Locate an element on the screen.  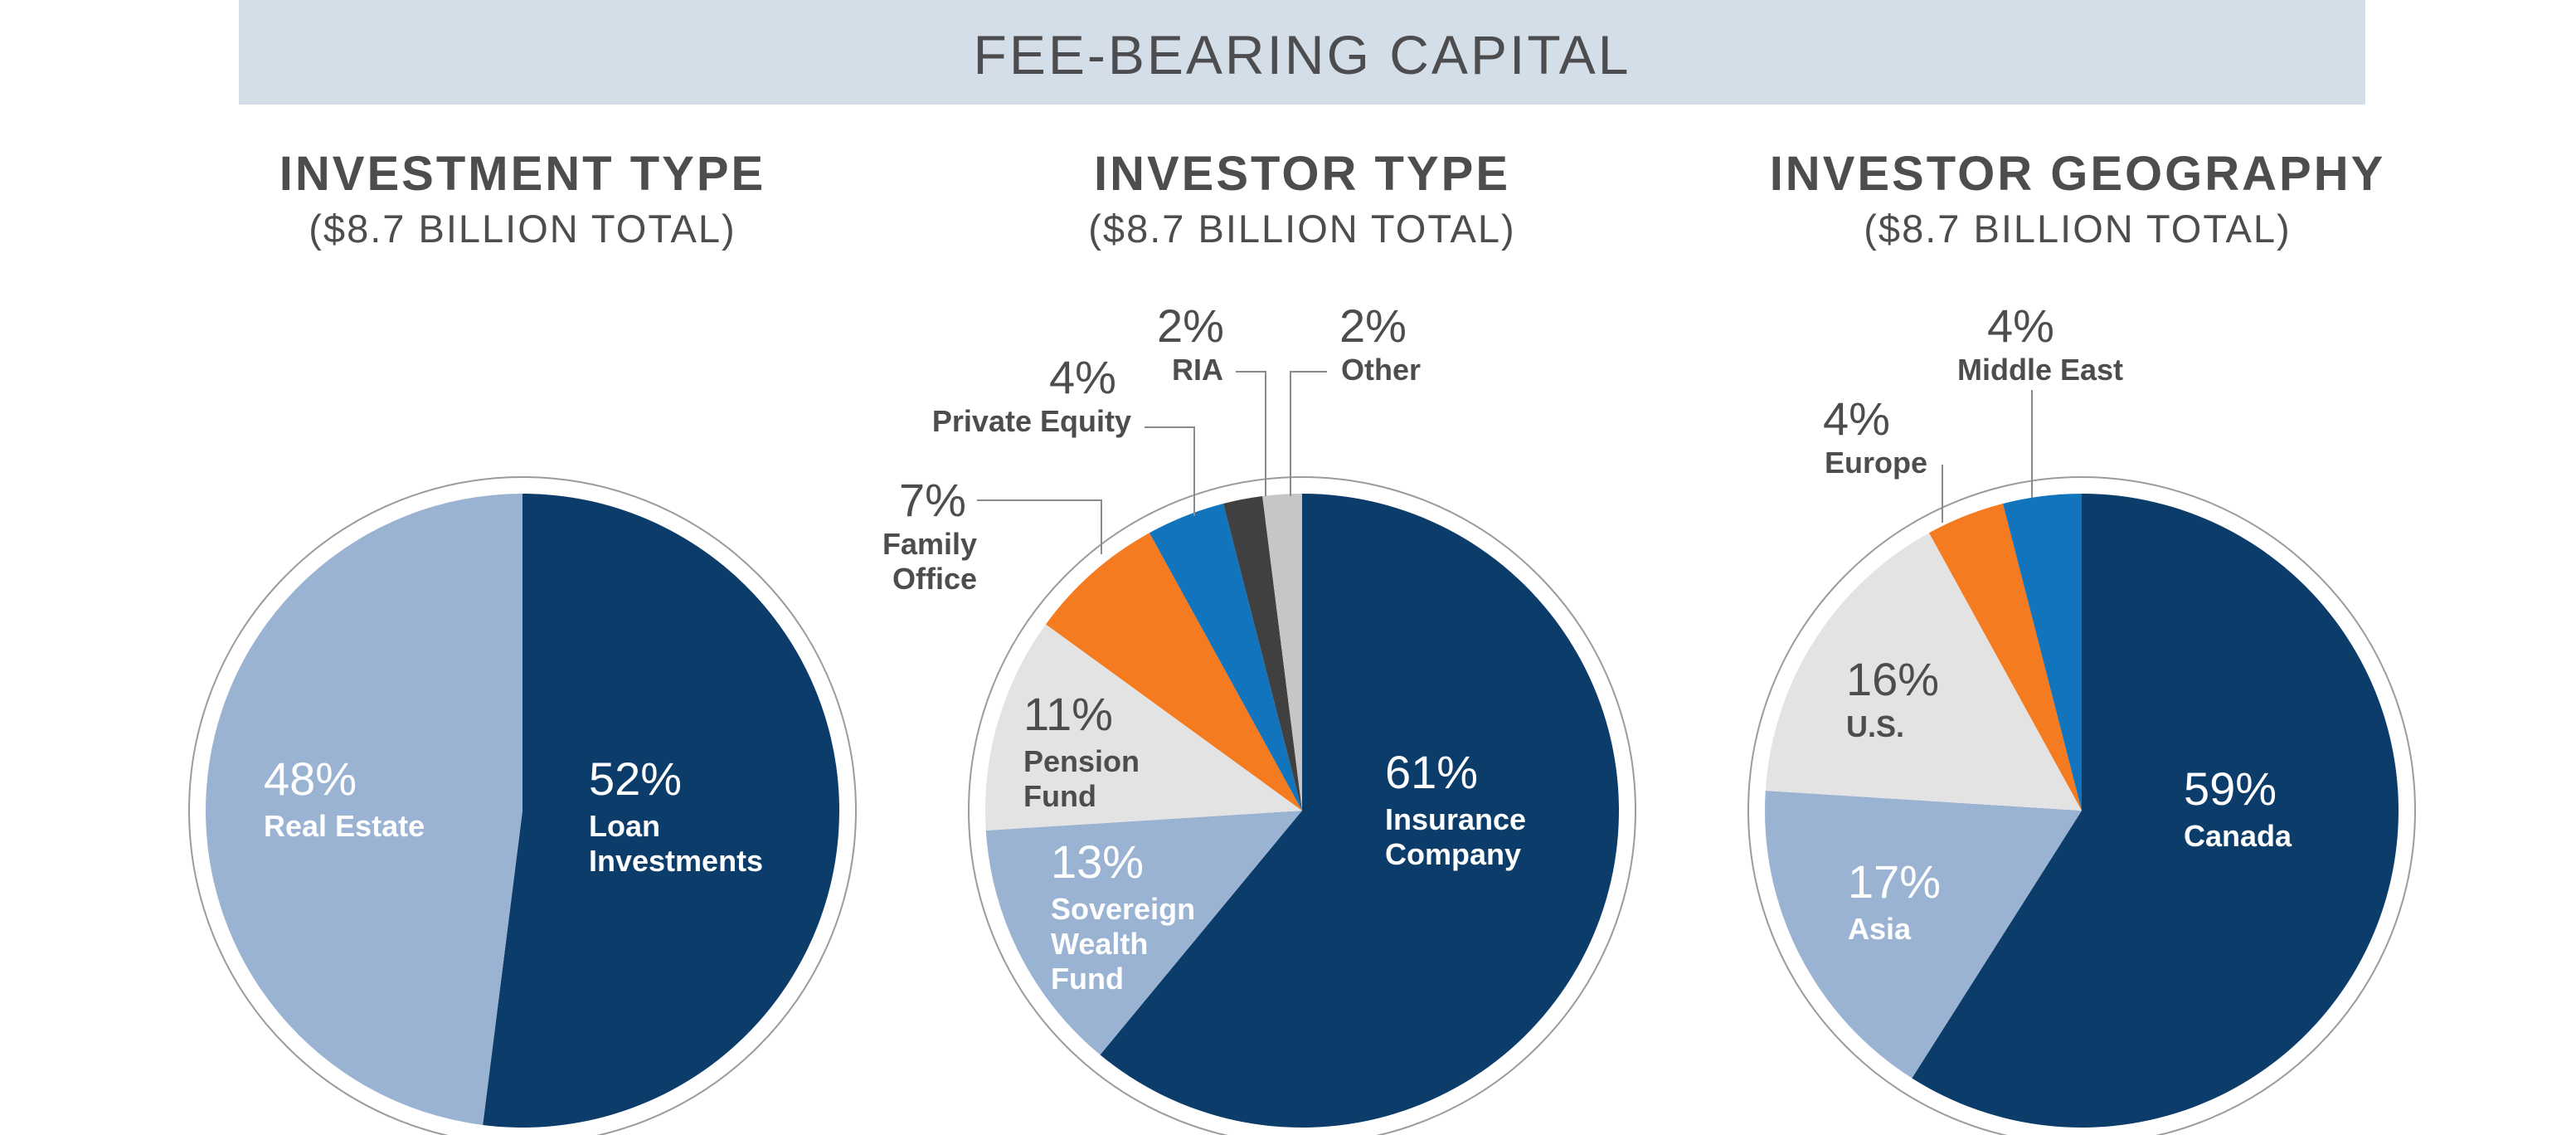
slice-name-label: Middle East is located at coordinates (2040, 370).